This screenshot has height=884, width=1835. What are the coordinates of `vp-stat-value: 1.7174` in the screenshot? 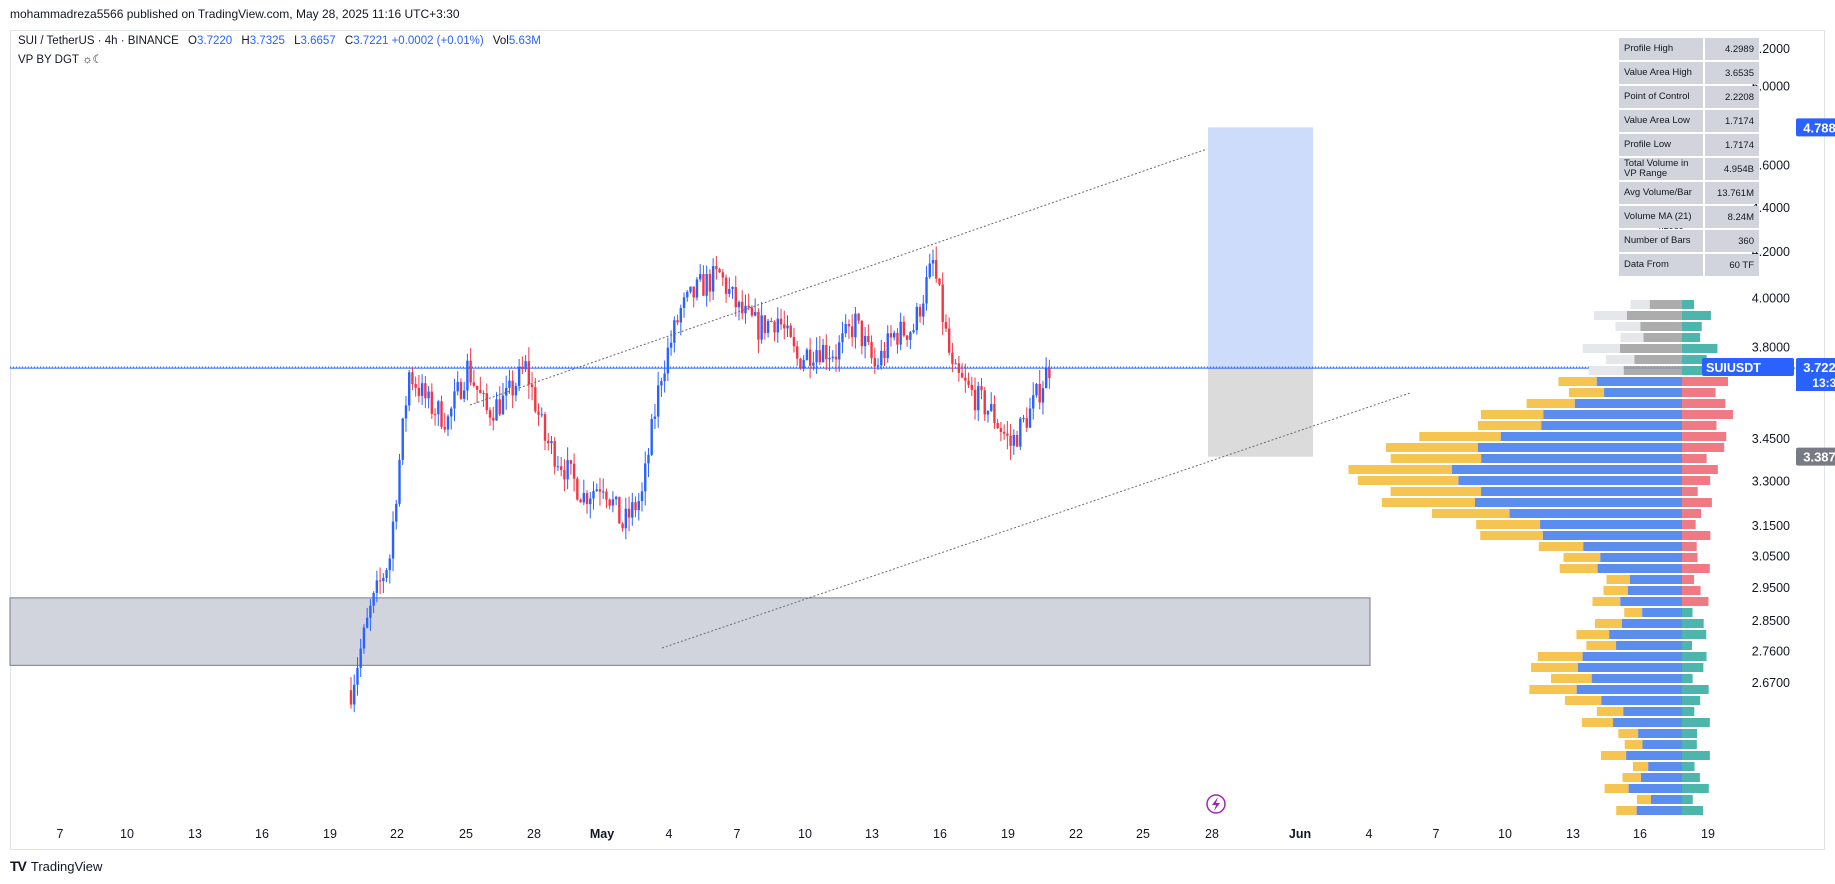 It's located at (1732, 145).